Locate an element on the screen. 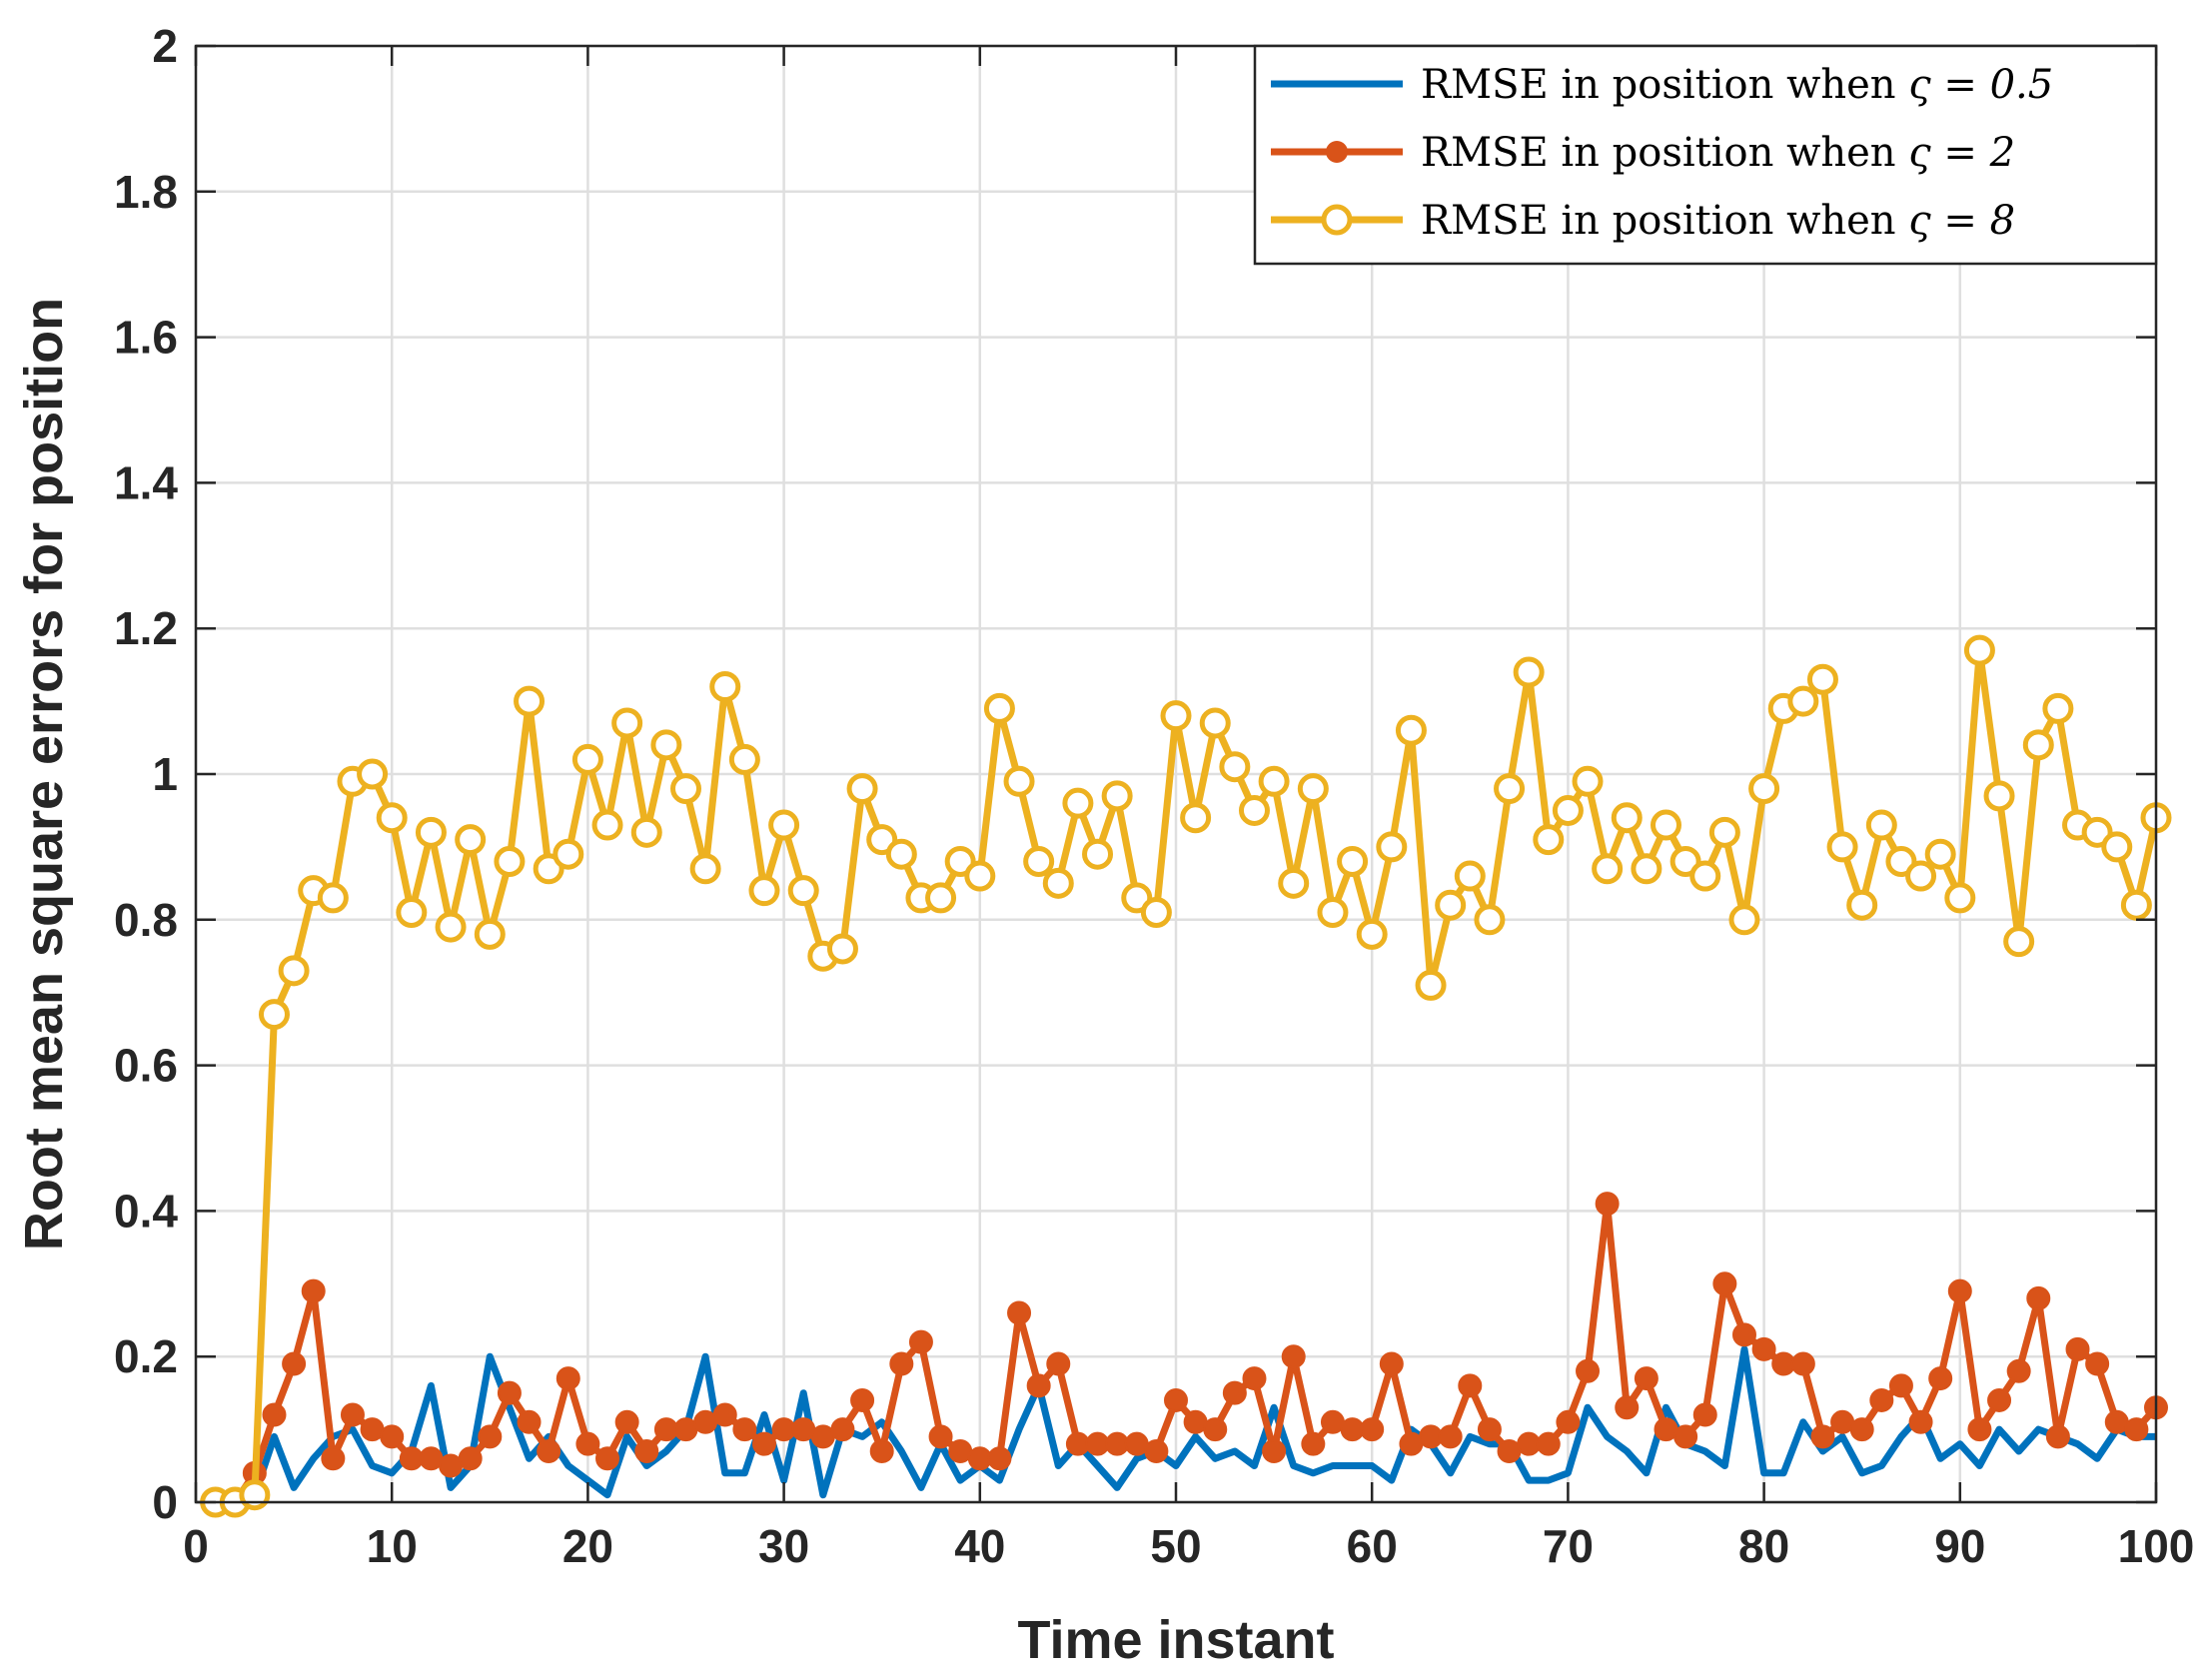  legend-item-1: RMSE in position when ς = 0.5 is located at coordinates (1662, 85).